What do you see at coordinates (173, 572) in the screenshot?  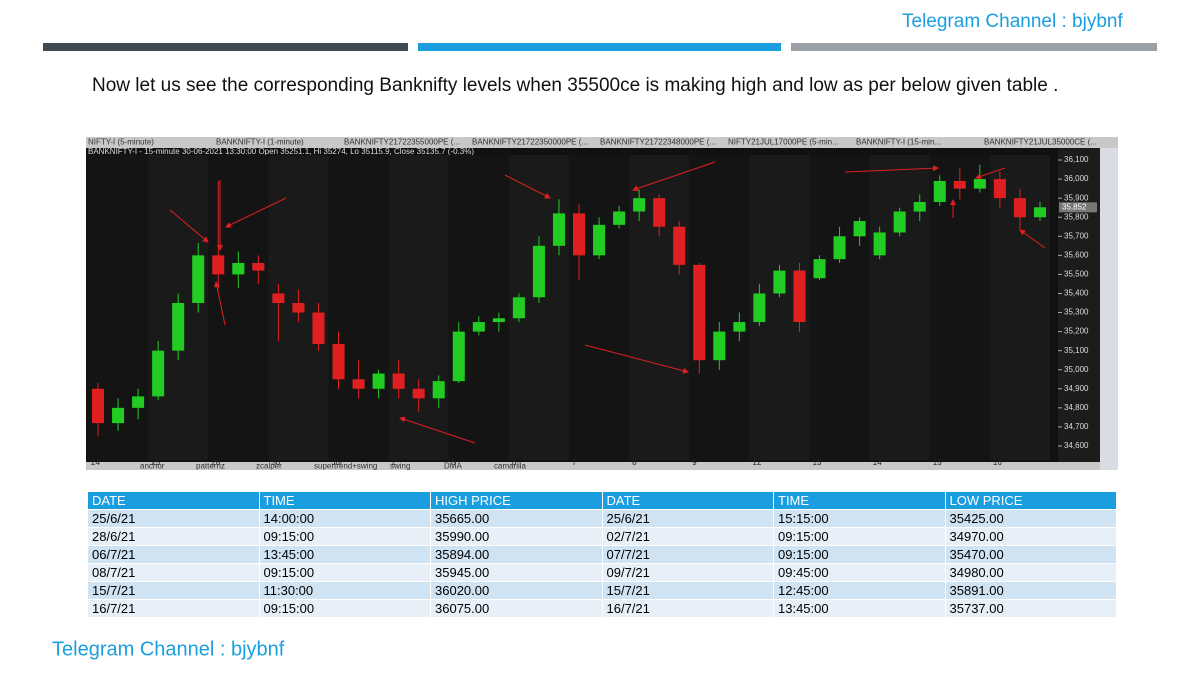 I see `table-cell: 08/7/21` at bounding box center [173, 572].